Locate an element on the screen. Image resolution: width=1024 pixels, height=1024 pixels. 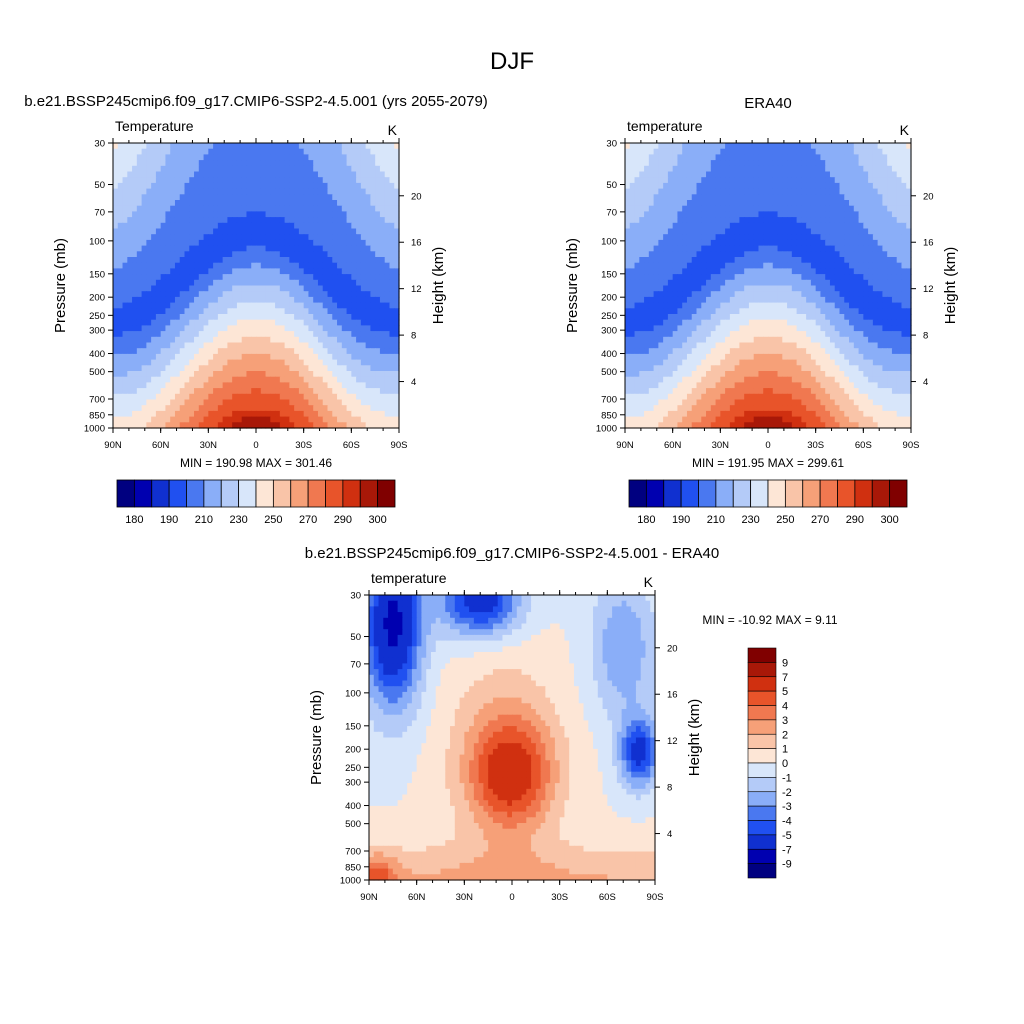
colorbar-label: 230 is located at coordinates (238, 520).